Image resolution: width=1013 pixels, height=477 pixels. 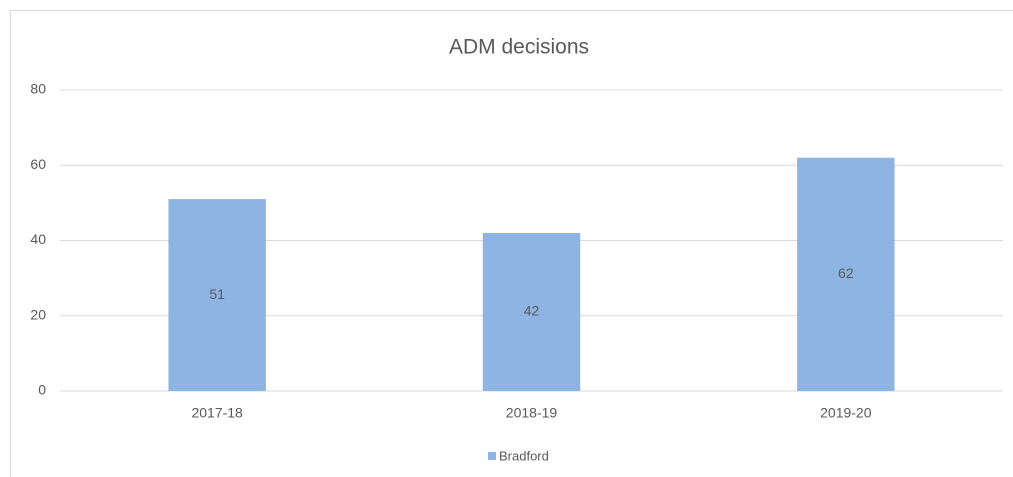 What do you see at coordinates (38, 314) in the screenshot?
I see `y-tick-label: 20` at bounding box center [38, 314].